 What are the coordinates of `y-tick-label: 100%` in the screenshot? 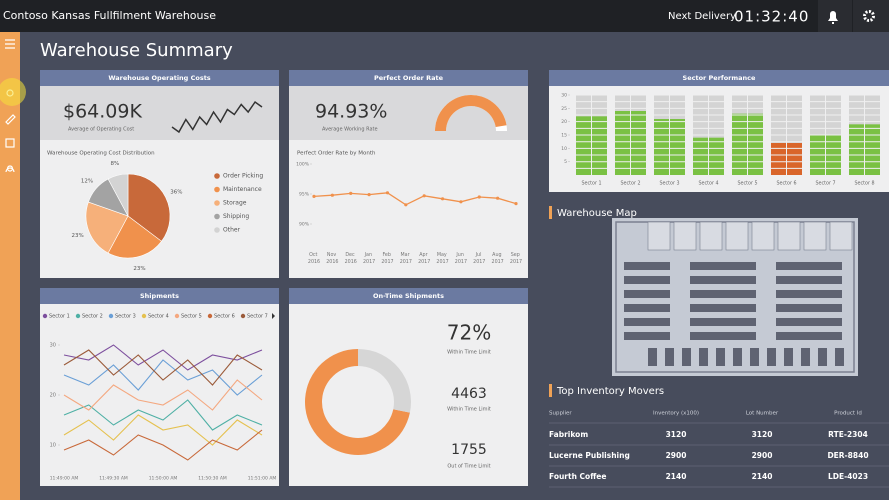 It's located at (303, 165).